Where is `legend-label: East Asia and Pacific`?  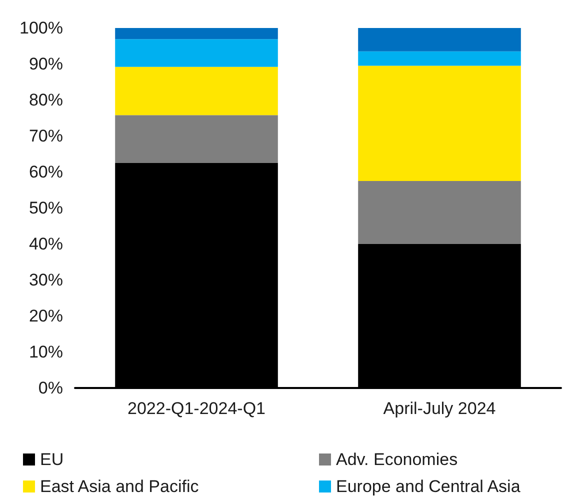
legend-label: East Asia and Pacific is located at coordinates (120, 486).